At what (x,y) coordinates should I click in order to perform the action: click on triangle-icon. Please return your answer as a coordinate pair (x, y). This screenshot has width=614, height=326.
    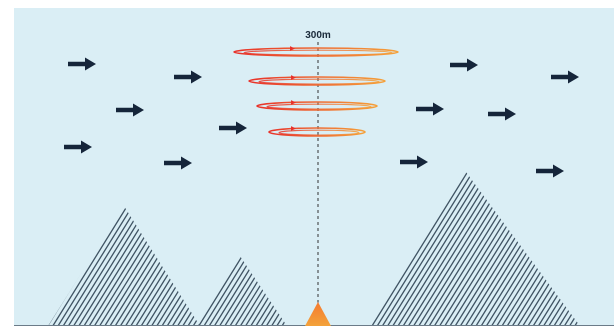
    Looking at the image, I should click on (318, 314).